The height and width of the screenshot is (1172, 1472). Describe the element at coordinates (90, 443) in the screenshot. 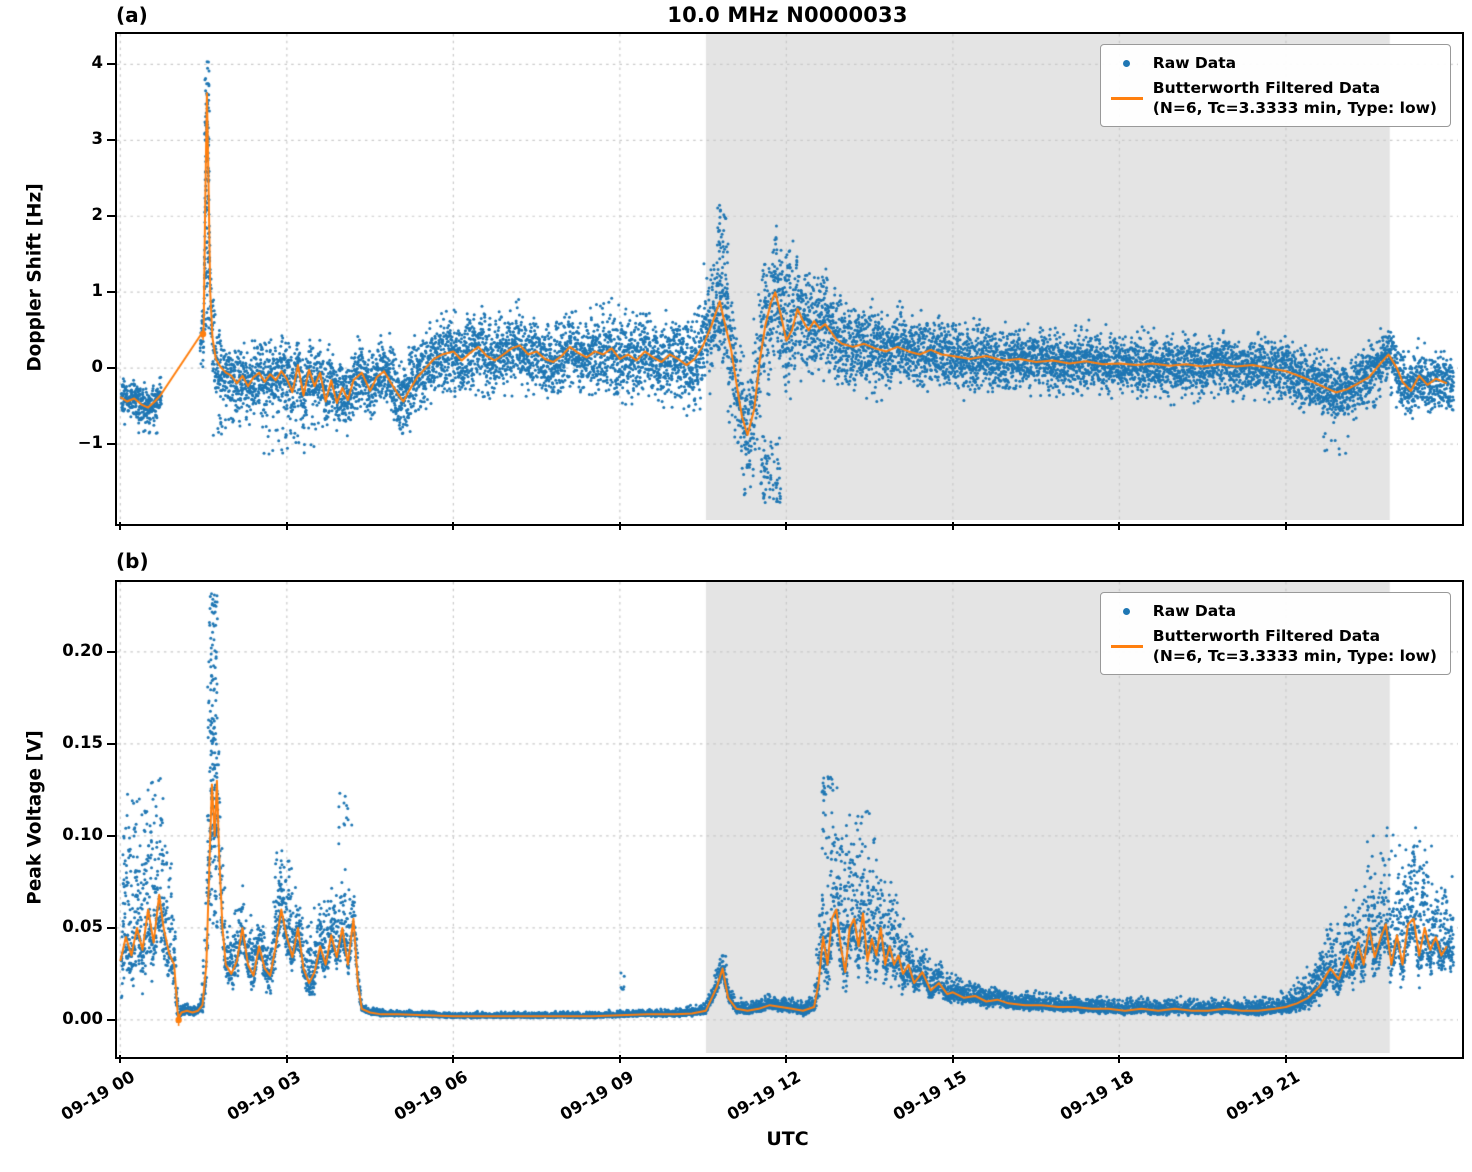

I see `y-tick-label-a: −1` at that location.